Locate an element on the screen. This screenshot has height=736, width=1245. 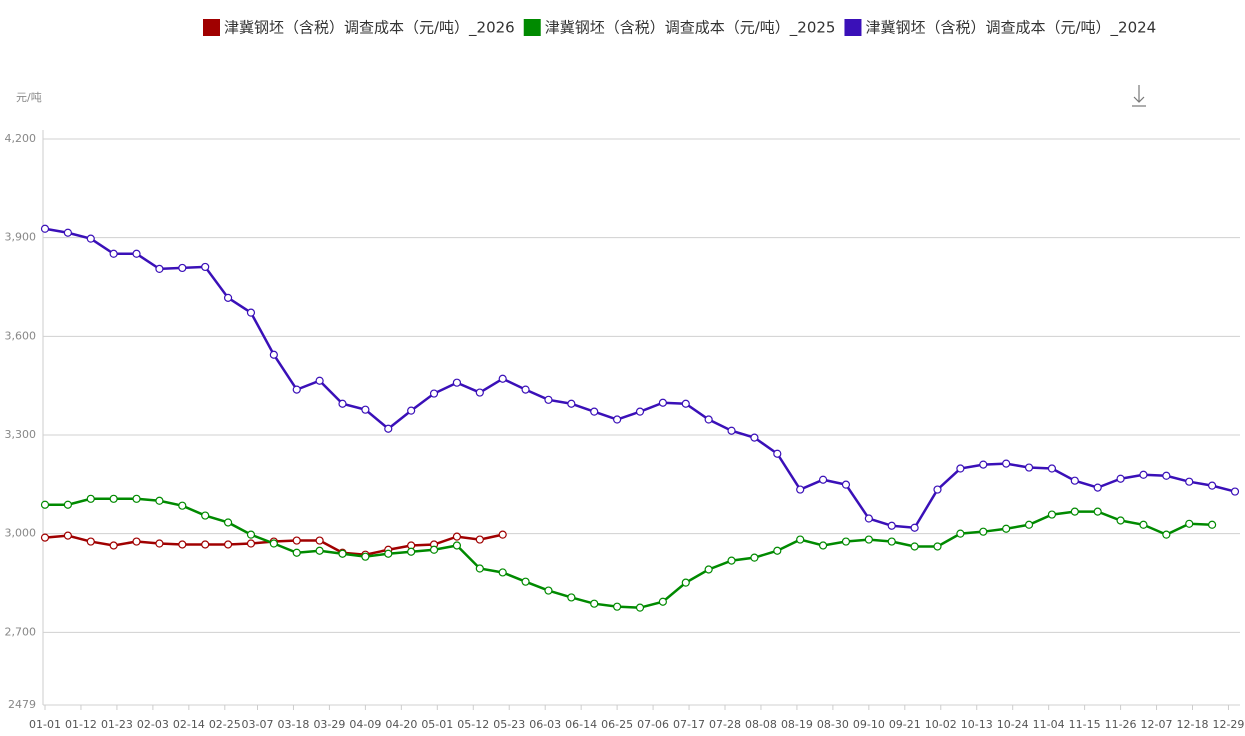
x-tick-label: 11-26 is located at coordinates (1121, 724).